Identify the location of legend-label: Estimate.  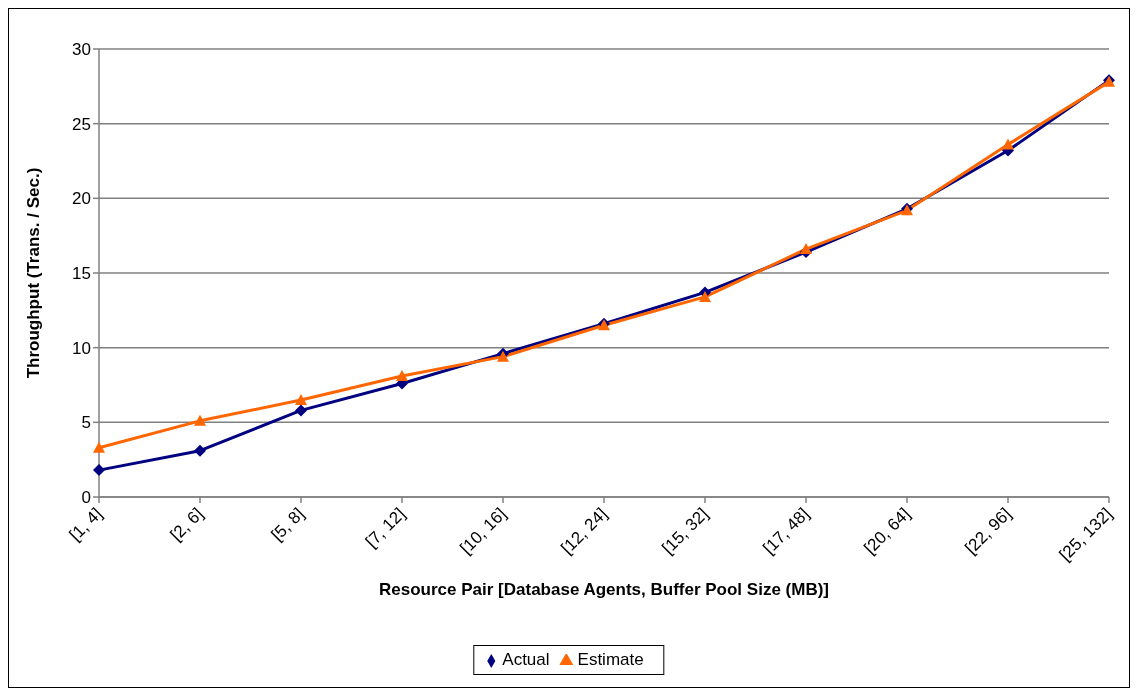
(610, 659).